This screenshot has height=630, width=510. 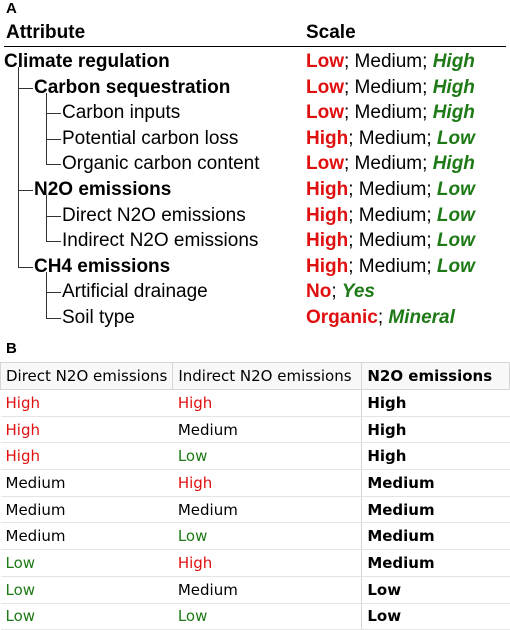 I want to click on attribute-row: Organic carbon content Low; Medium; High, so click(x=255, y=164).